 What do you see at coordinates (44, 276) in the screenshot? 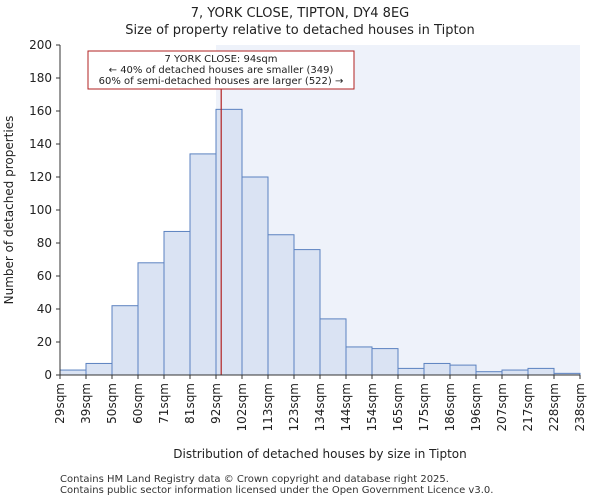
I see `y-tick-label: 60` at bounding box center [44, 276].